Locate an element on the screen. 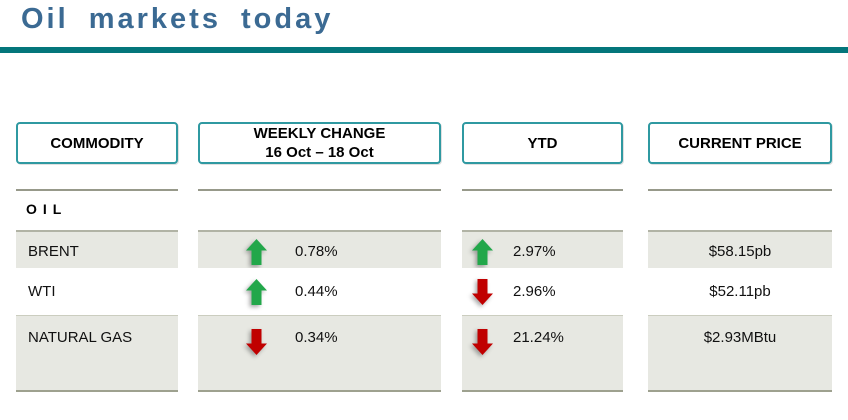 The image size is (848, 420). ytd-value: 2.96% is located at coordinates (534, 291).